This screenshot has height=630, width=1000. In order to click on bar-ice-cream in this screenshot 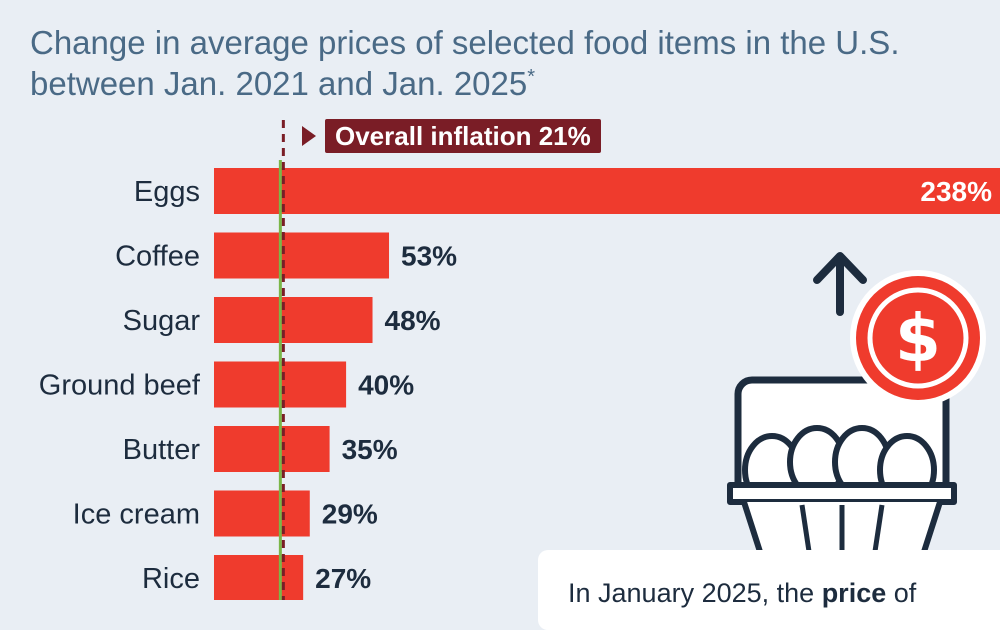, I will do `click(262, 513)`.